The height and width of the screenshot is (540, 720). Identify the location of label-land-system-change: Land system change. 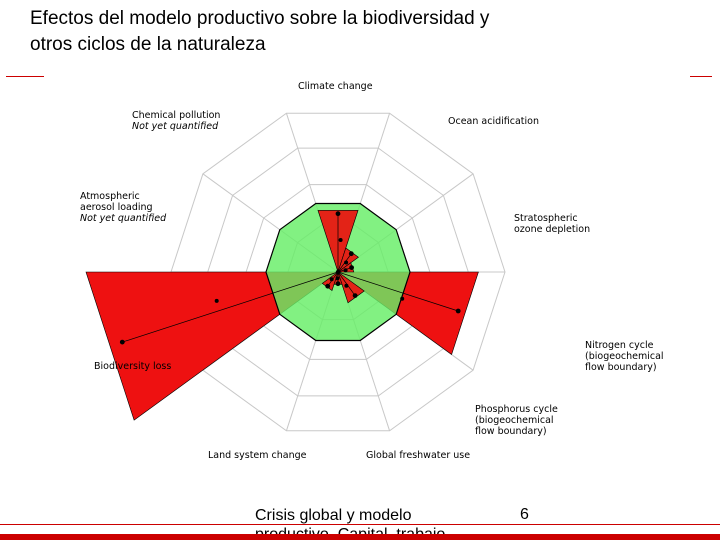
(257, 455).